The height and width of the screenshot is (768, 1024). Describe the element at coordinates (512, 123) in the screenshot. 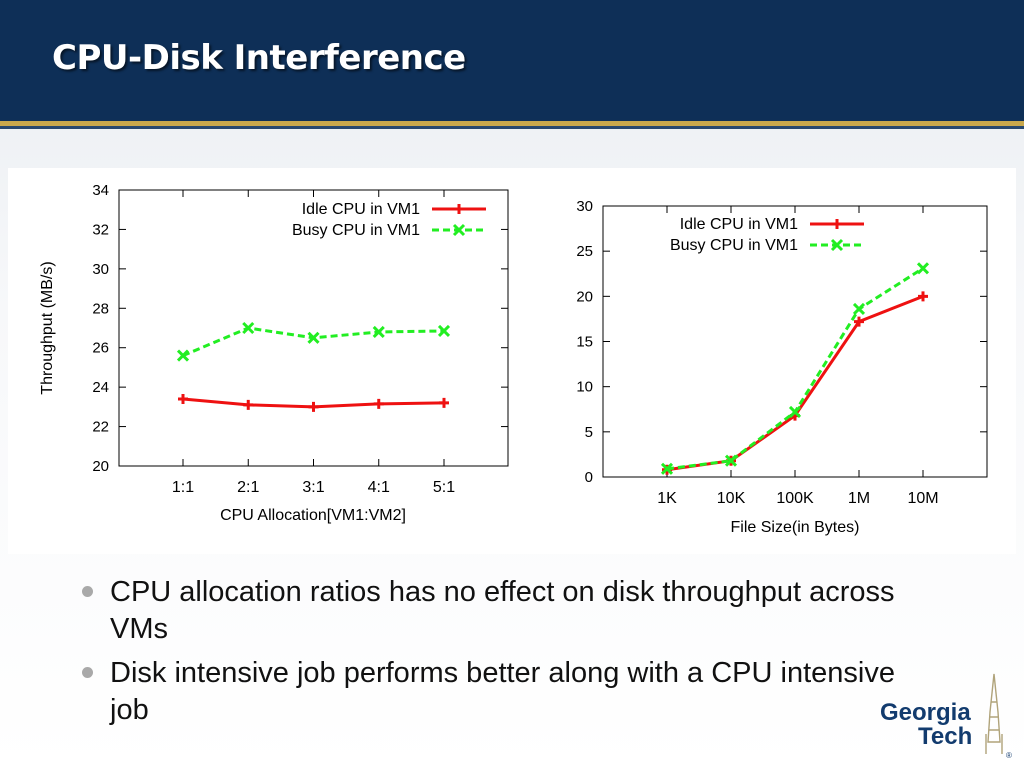

I see `gold-divider` at that location.